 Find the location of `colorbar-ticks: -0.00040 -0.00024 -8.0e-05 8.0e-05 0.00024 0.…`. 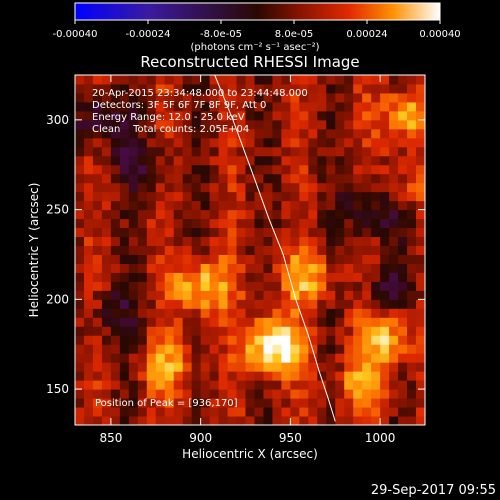

colorbar-ticks: -0.00040 -0.00024 -8.0e-05 8.0e-05 0.00024 0.… is located at coordinates (257, 30).